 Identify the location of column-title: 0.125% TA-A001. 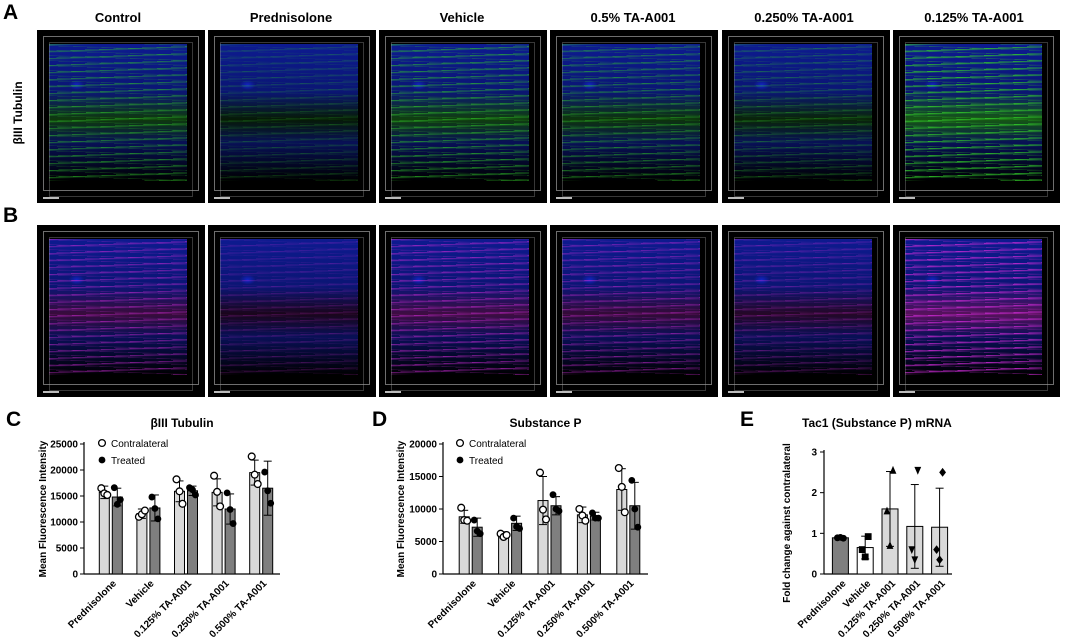
(974, 17).